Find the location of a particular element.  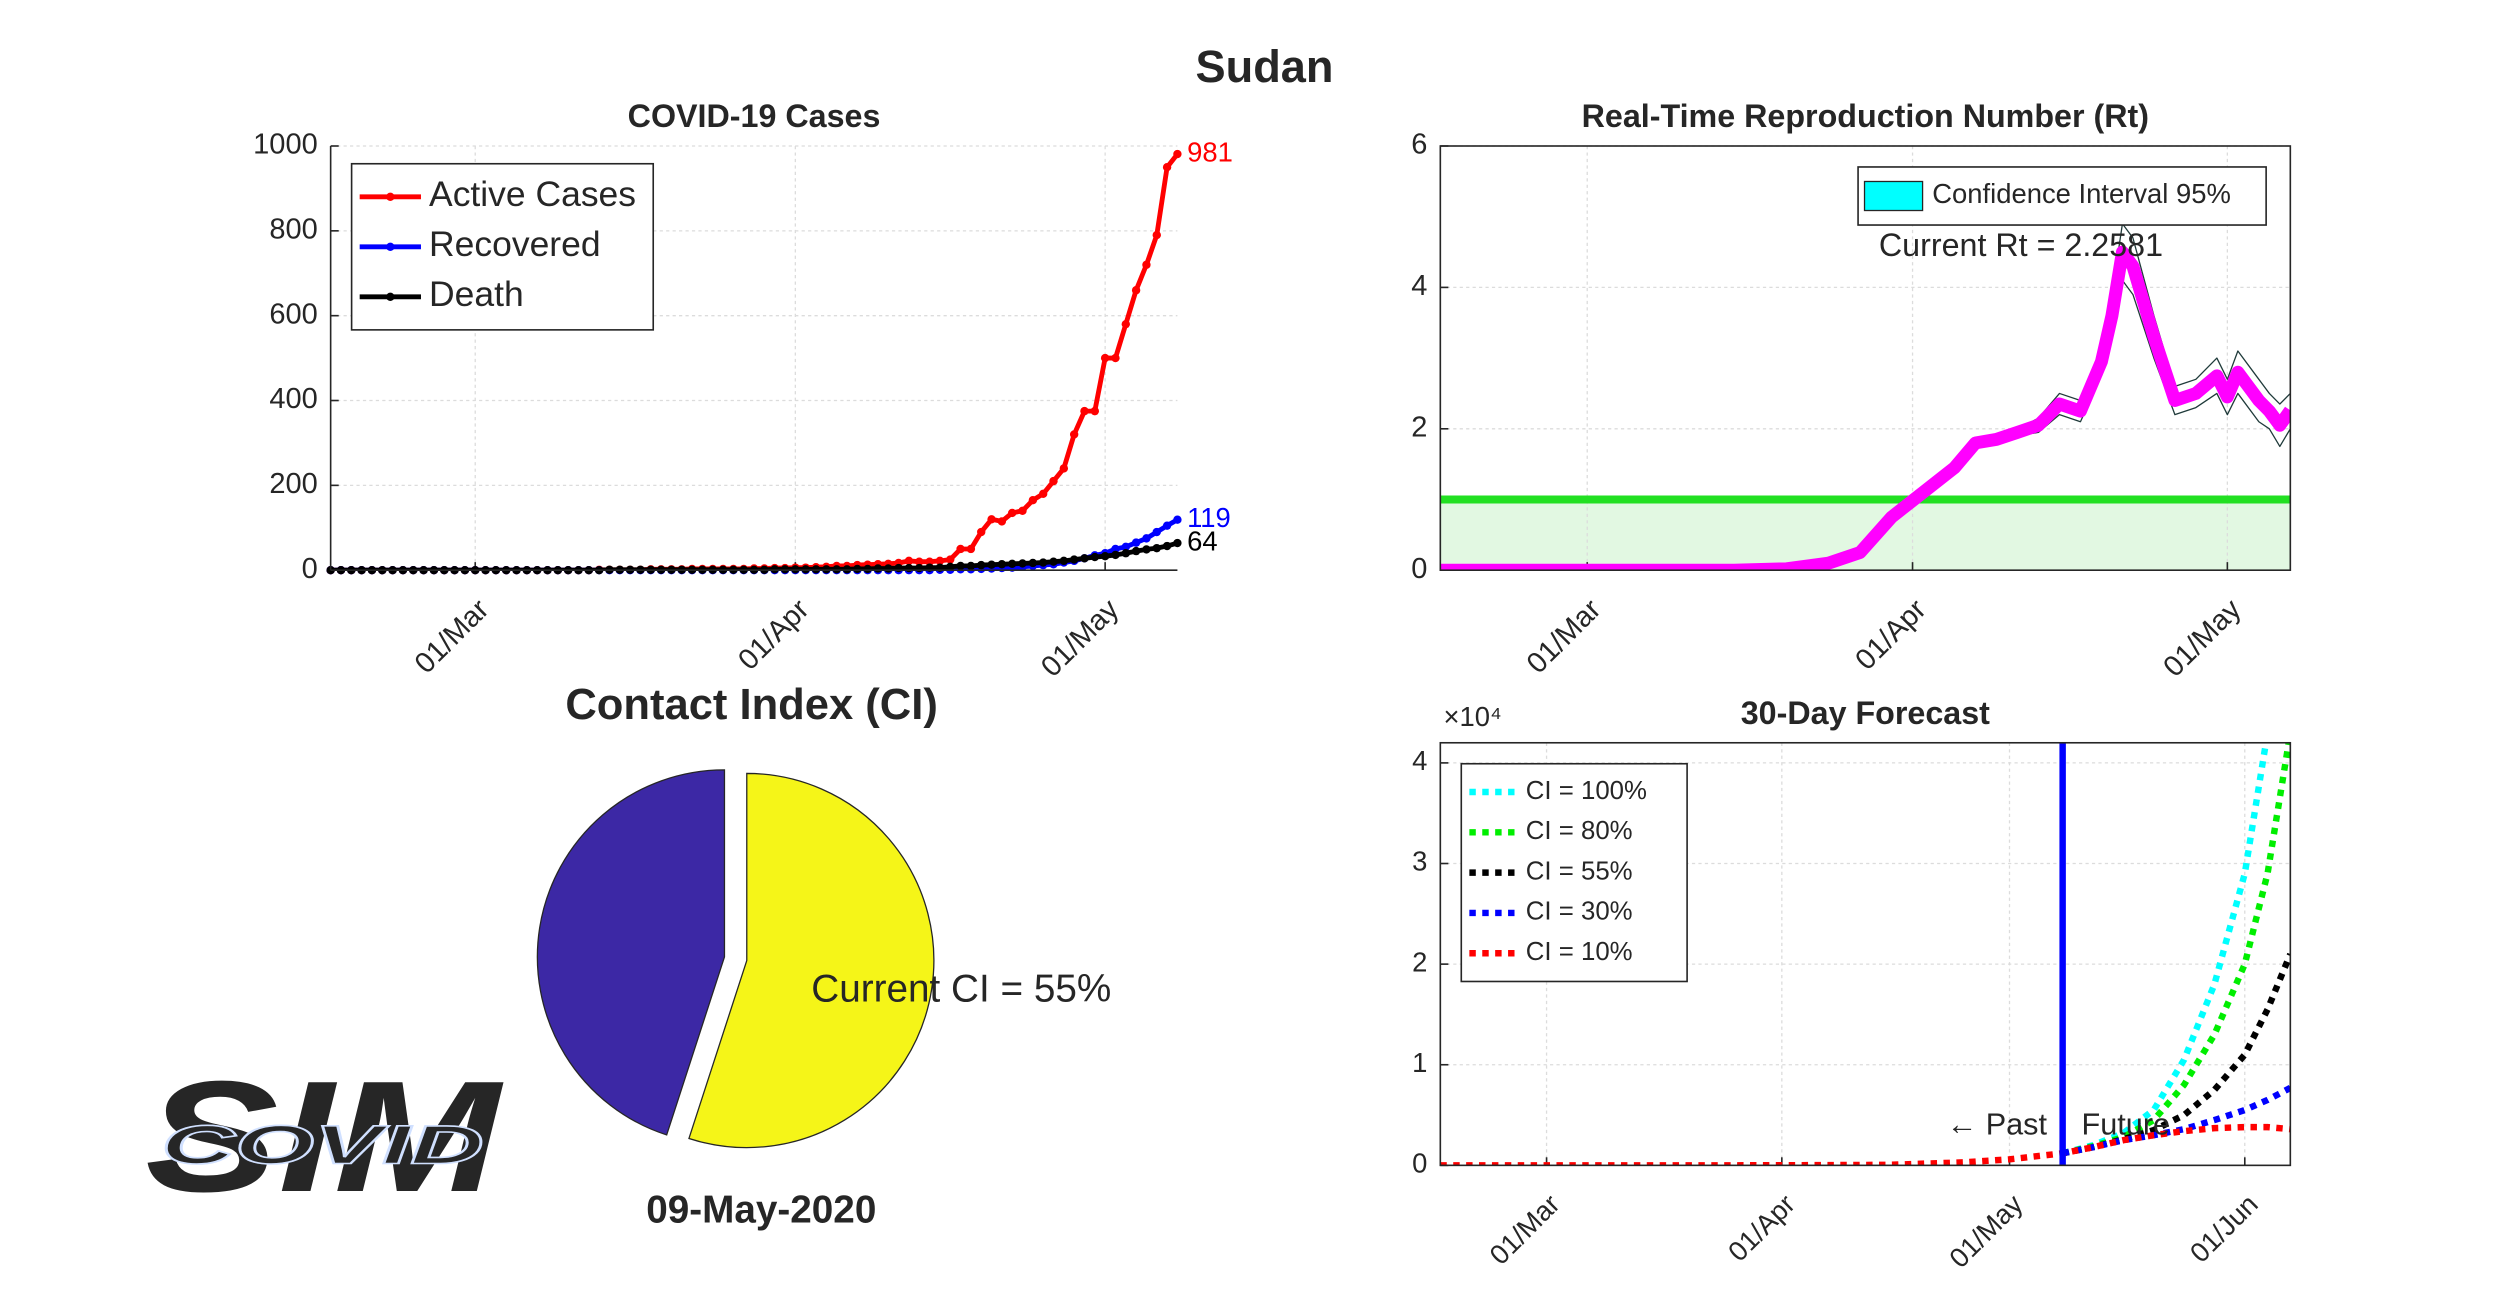

pie-slice is located at coordinates (811, 960).